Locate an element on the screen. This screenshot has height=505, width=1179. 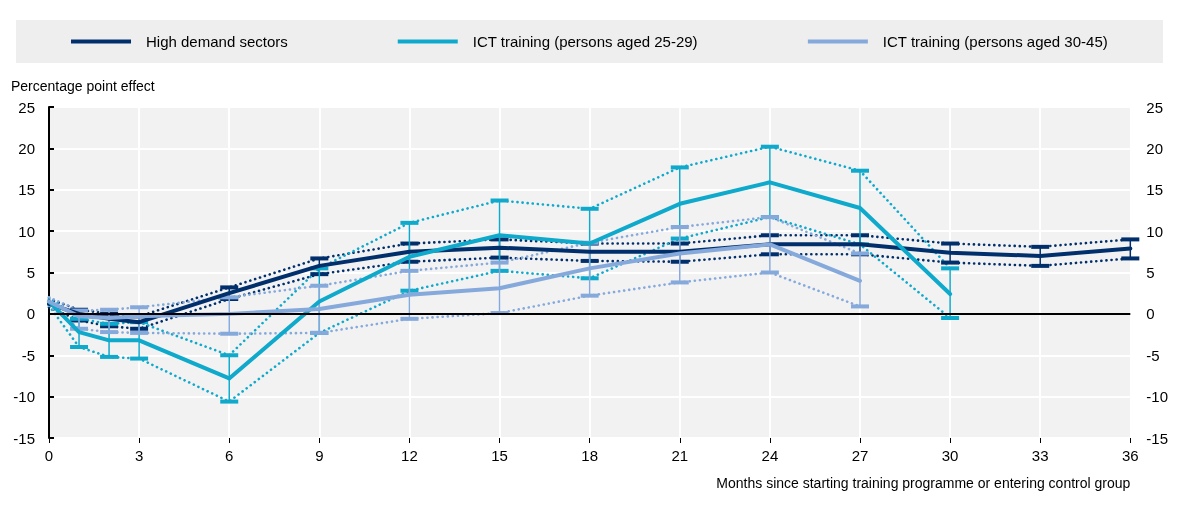
y2-tick-label: -15 is located at coordinates (1157, 438).